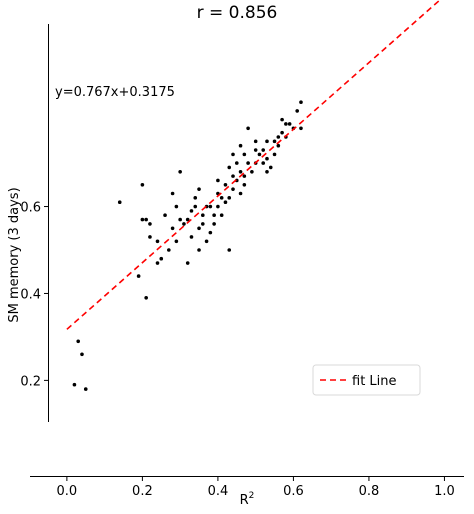 This screenshot has height=514, width=474. Describe the element at coordinates (374, 381) in the screenshot. I see `legend-label: fit Line` at that location.